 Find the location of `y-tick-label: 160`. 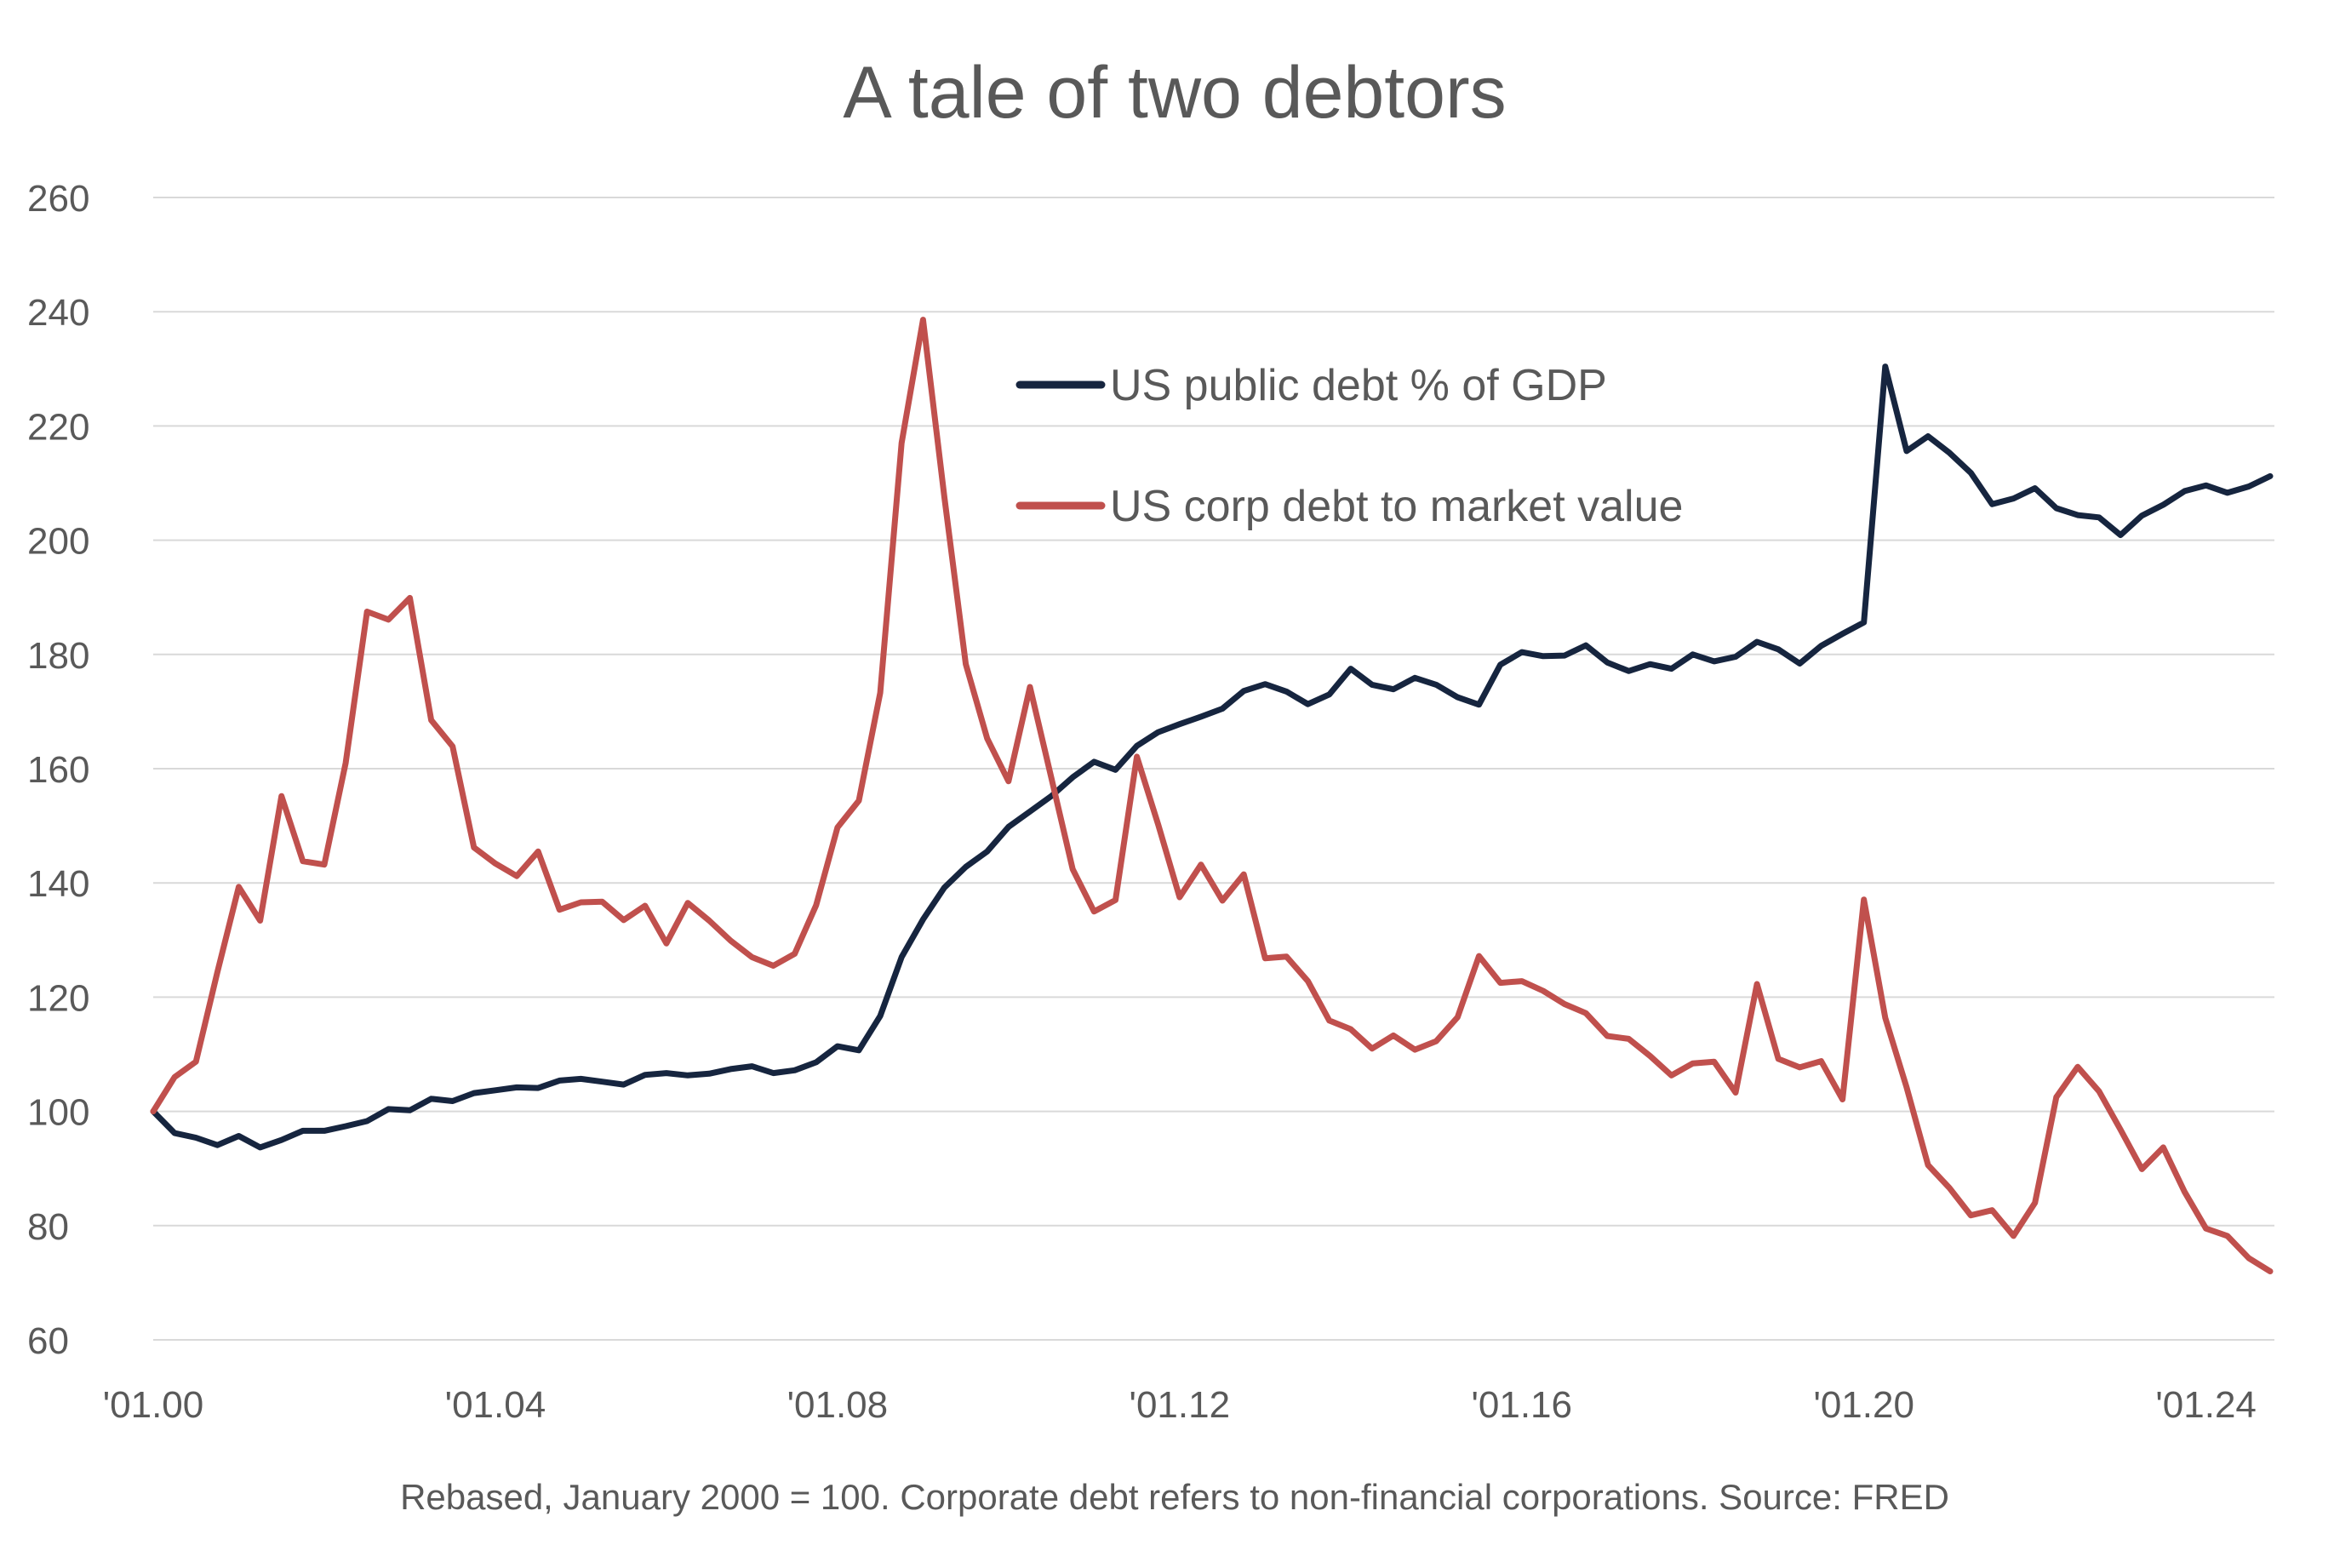

y-tick-label: 160 is located at coordinates (58, 770).